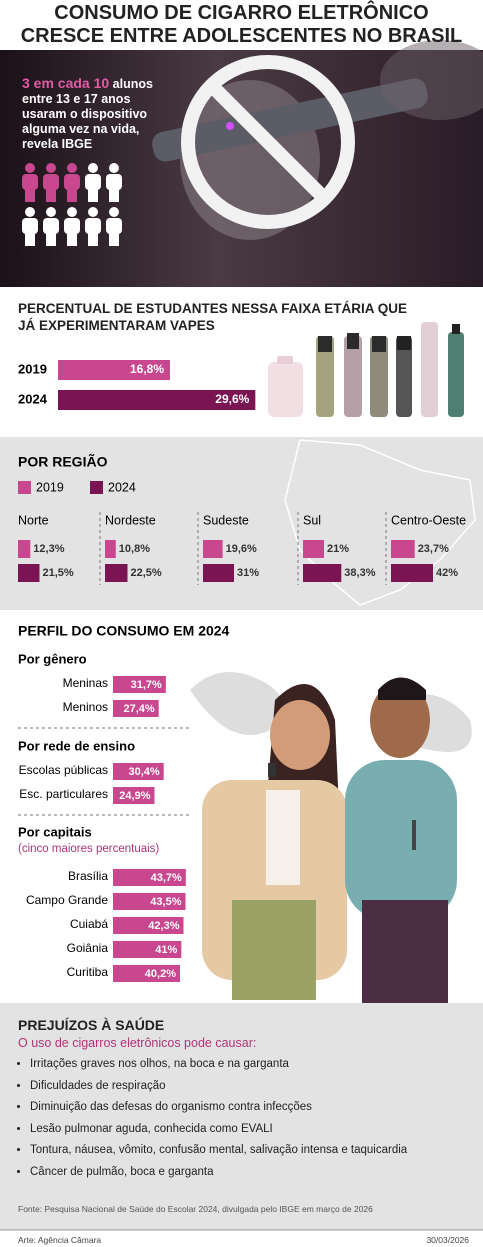 The image size is (483, 1247). What do you see at coordinates (32, 368) in the screenshot?
I see `category-label: 2019` at bounding box center [32, 368].